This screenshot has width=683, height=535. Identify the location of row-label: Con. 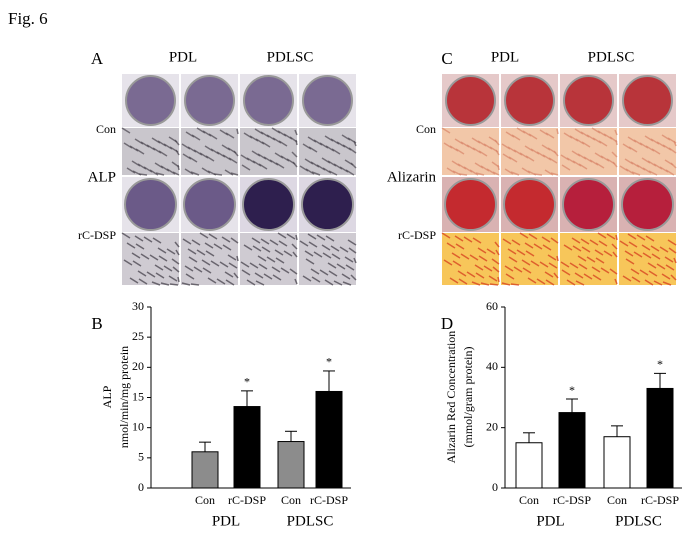
(426, 129).